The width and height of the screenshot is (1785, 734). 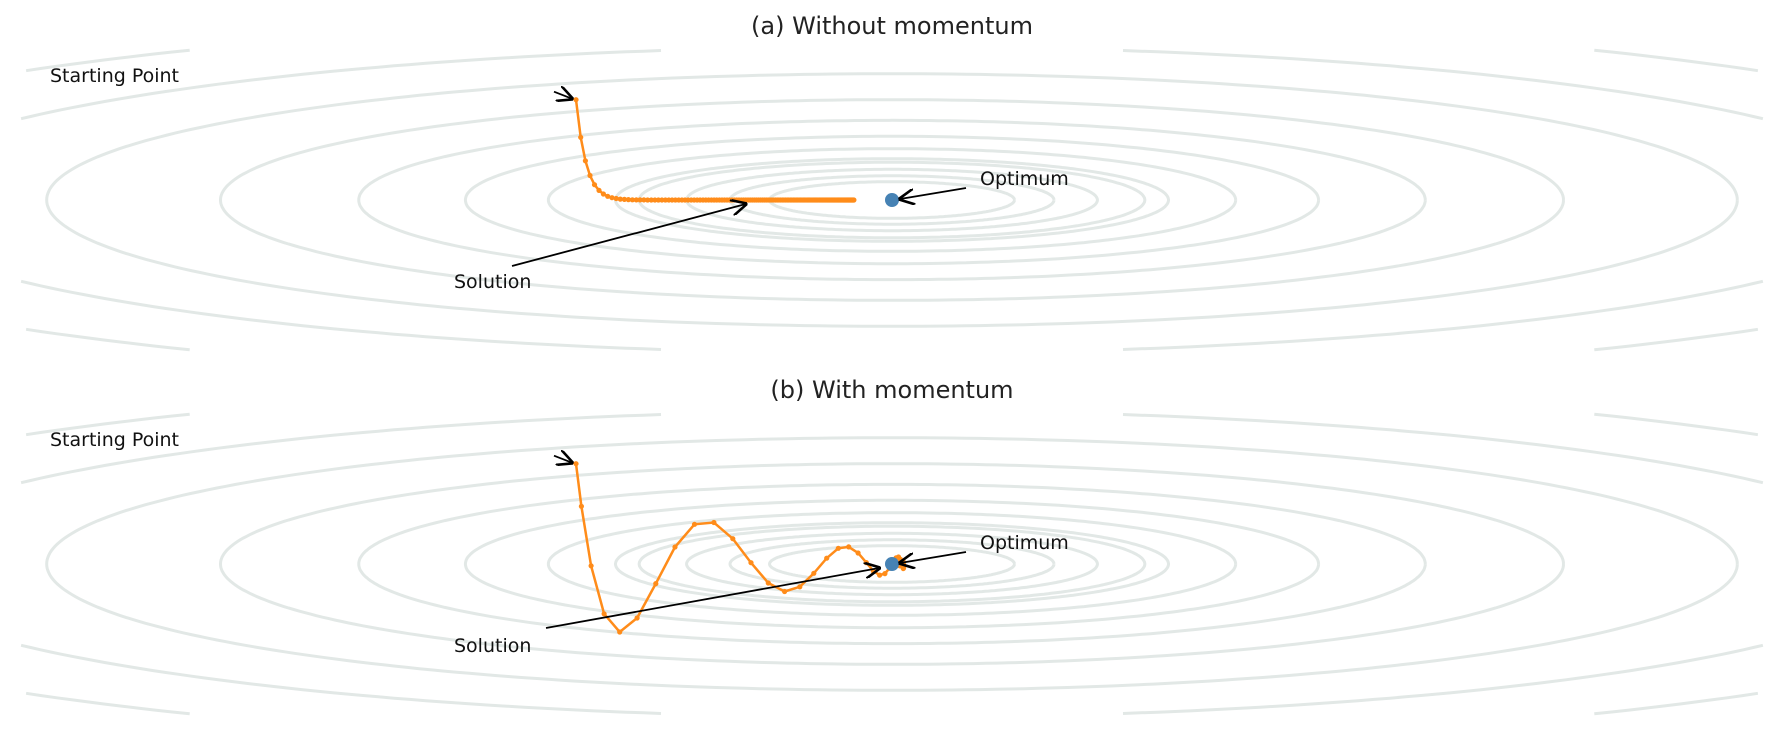 What do you see at coordinates (933, 557) in the screenshot?
I see `panel-b-optimum-arrow` at bounding box center [933, 557].